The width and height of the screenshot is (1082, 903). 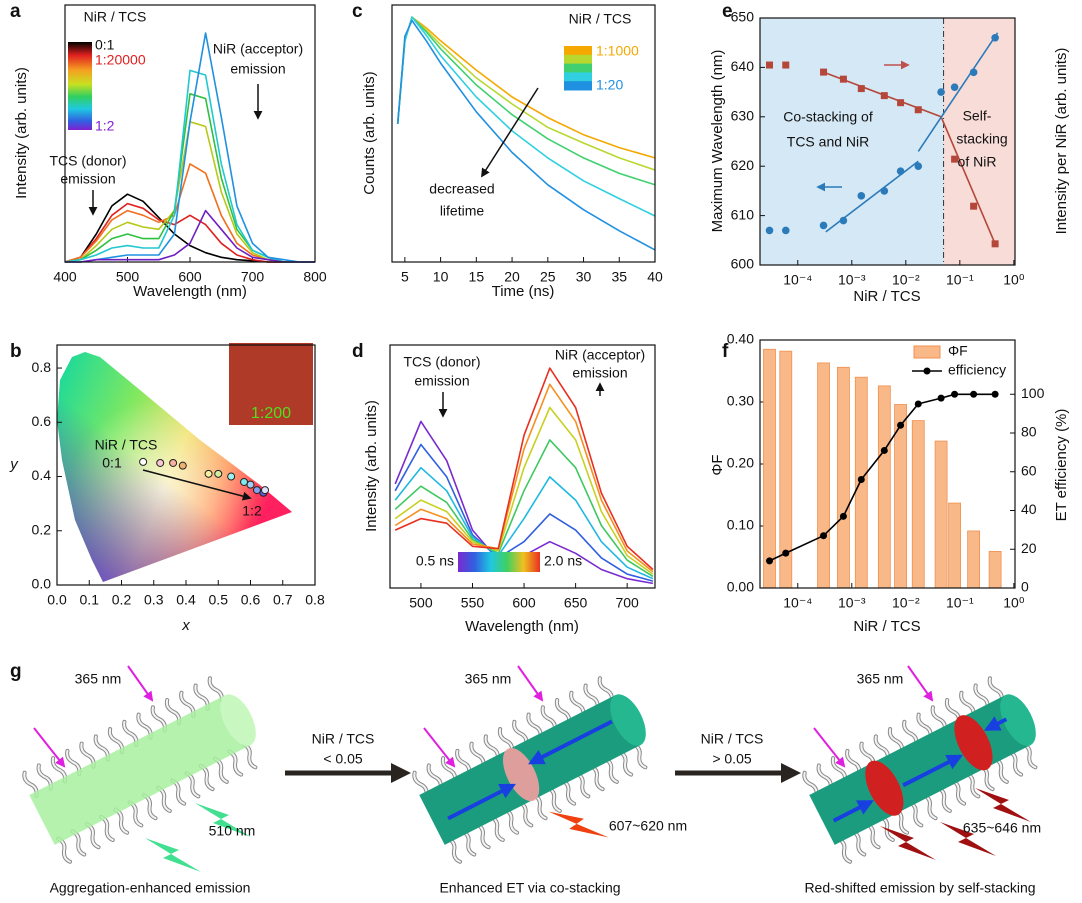 What do you see at coordinates (828, 142) in the screenshot?
I see `annotation: TCS and NiR` at bounding box center [828, 142].